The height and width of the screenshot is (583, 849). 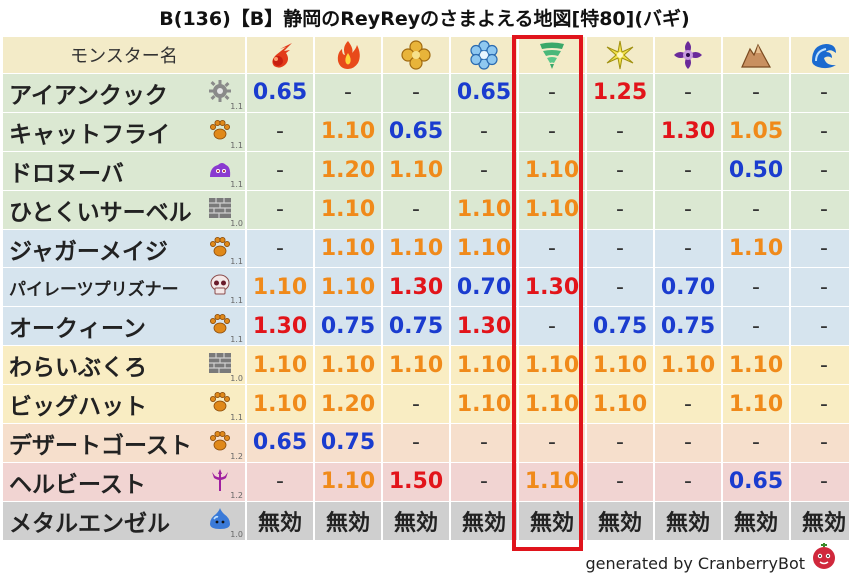 What do you see at coordinates (88, 251) in the screenshot?
I see `monster-name: ジャガーメイジ` at bounding box center [88, 251].